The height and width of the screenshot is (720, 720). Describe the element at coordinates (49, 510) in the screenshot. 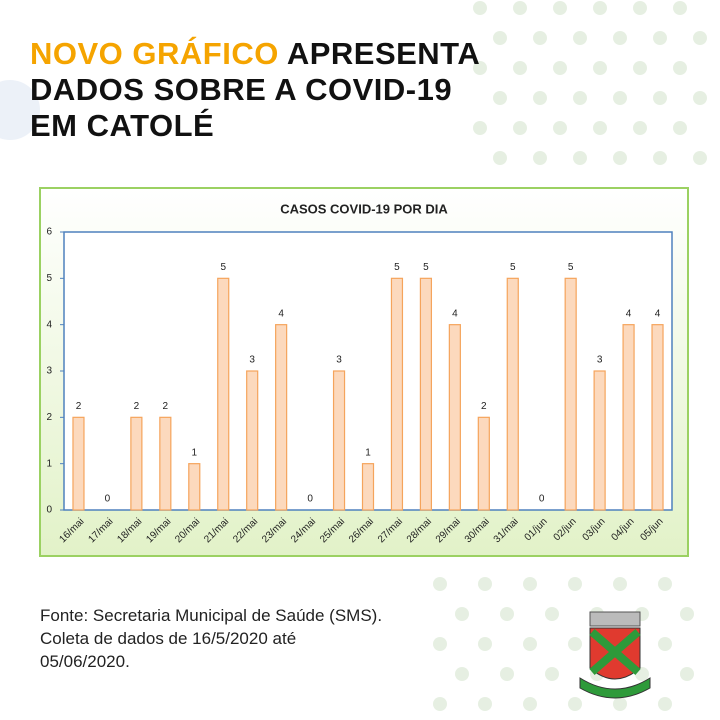

I see `y-tick-label: 0` at that location.